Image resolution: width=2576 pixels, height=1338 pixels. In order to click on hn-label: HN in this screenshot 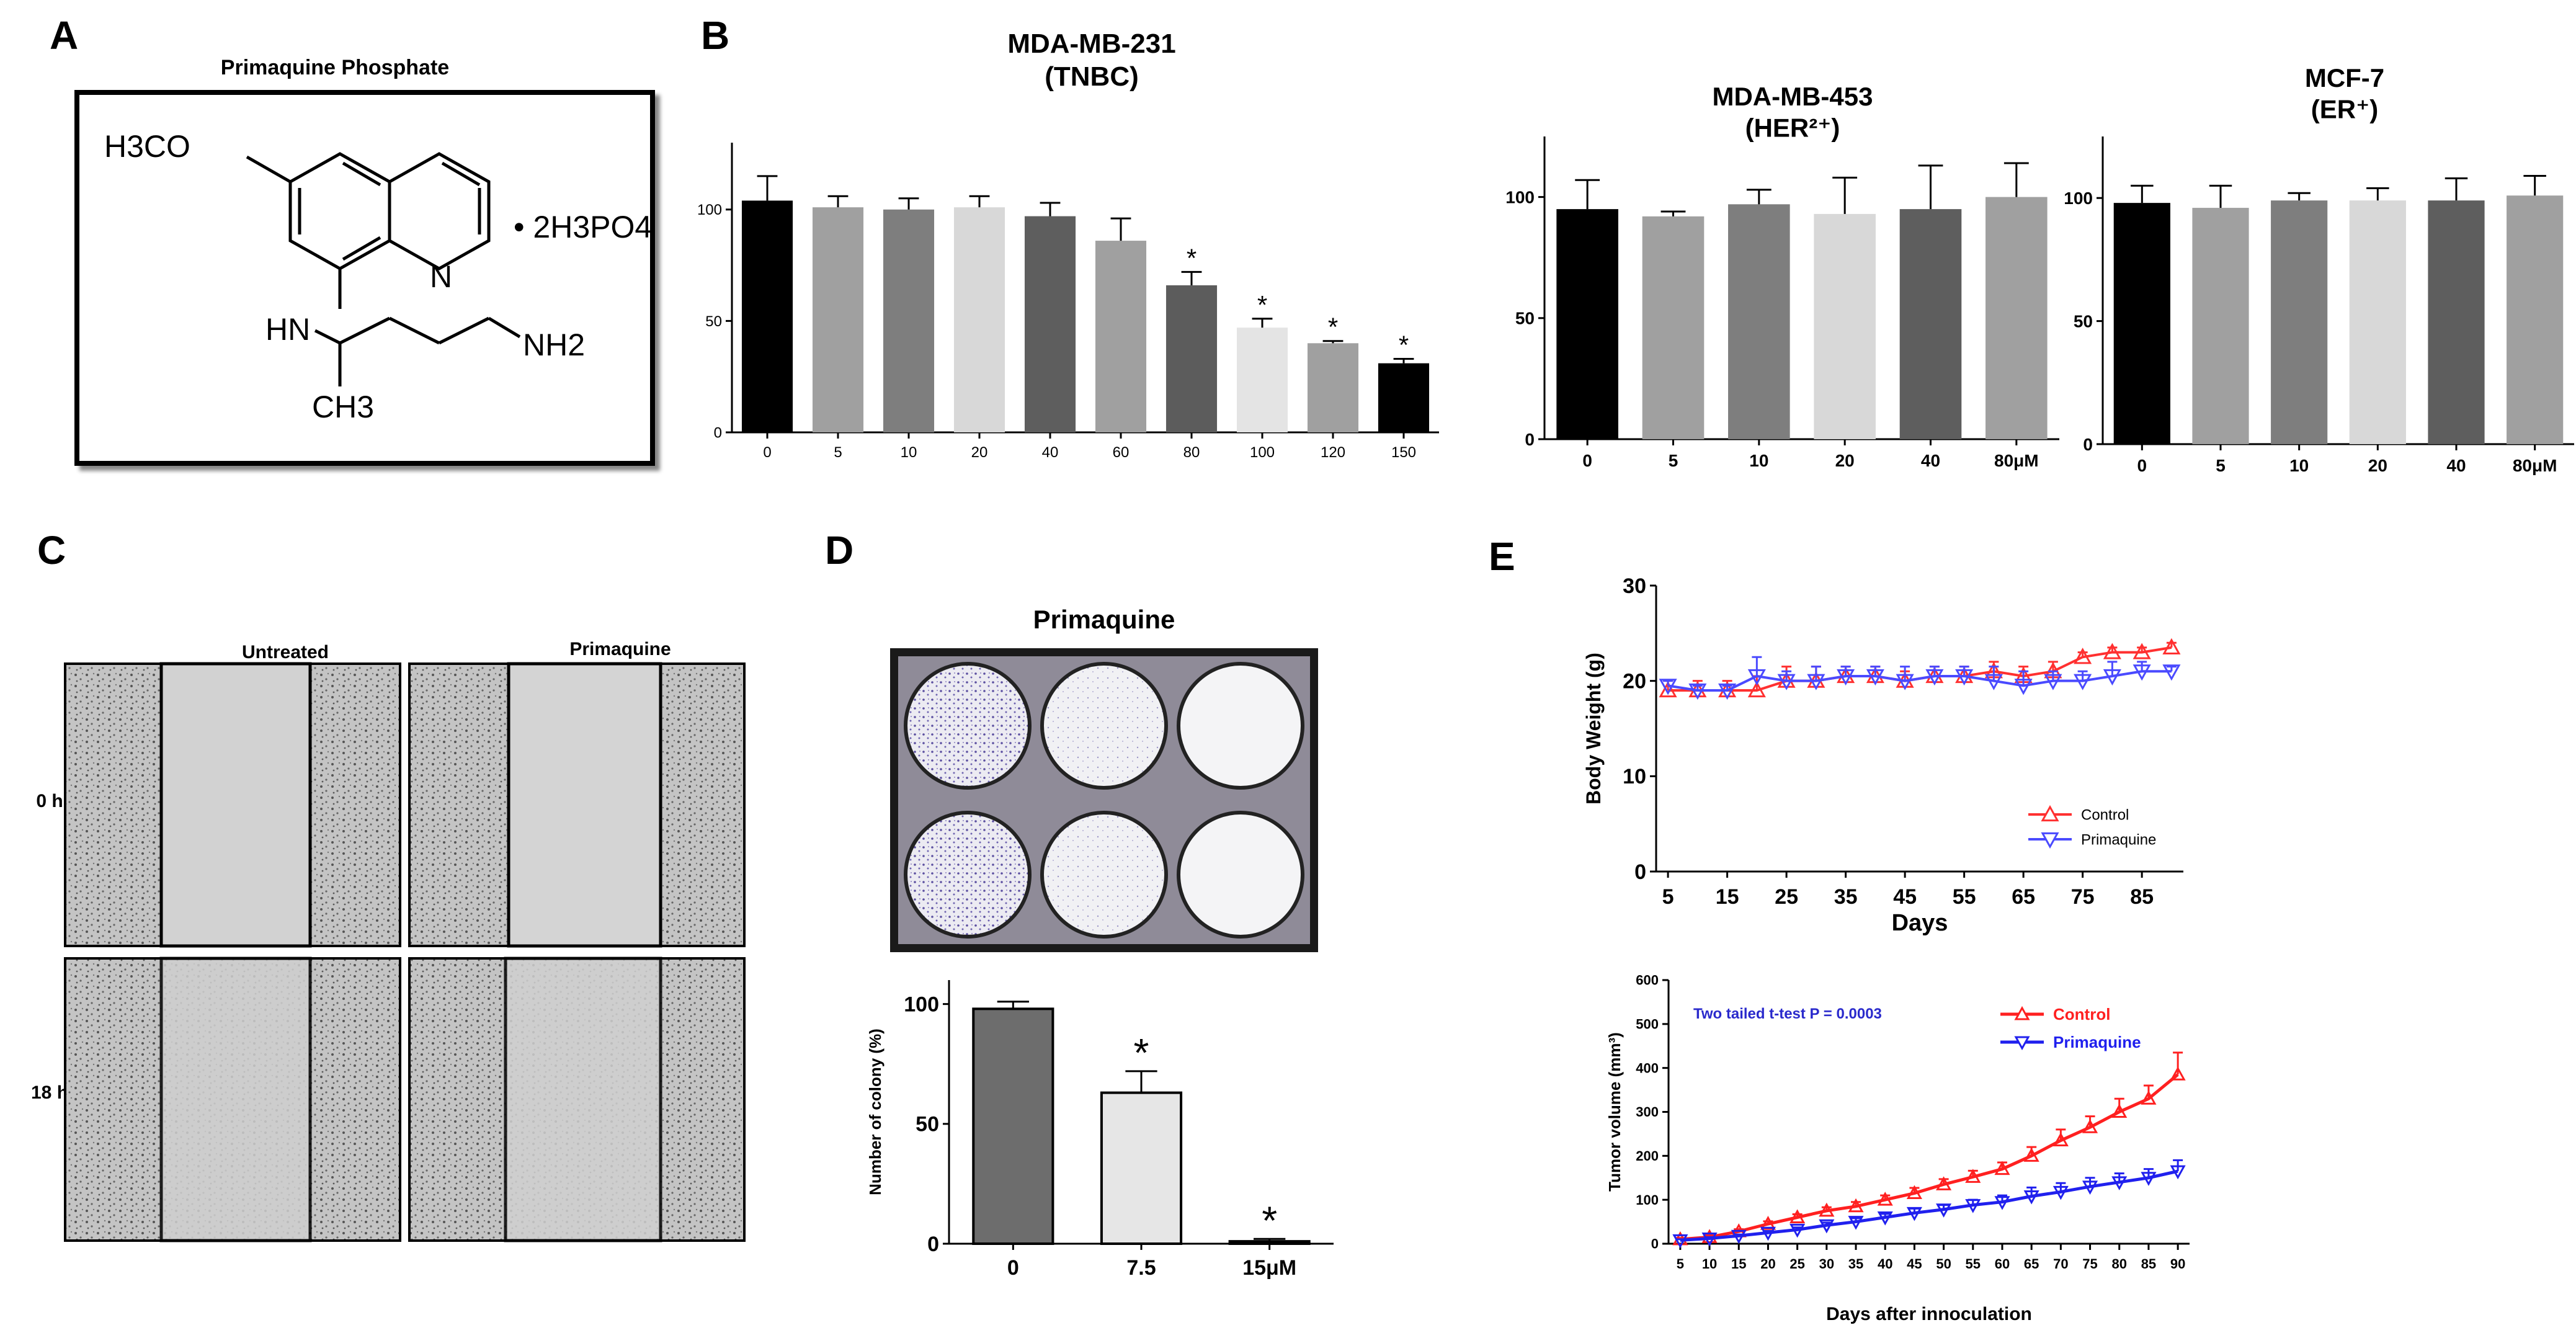, I will do `click(288, 329)`.